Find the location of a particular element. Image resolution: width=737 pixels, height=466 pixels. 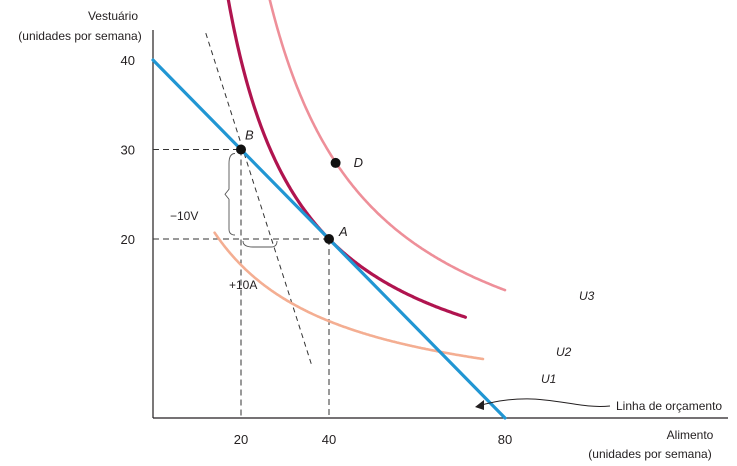

point-d-label: D is located at coordinates (358, 162).